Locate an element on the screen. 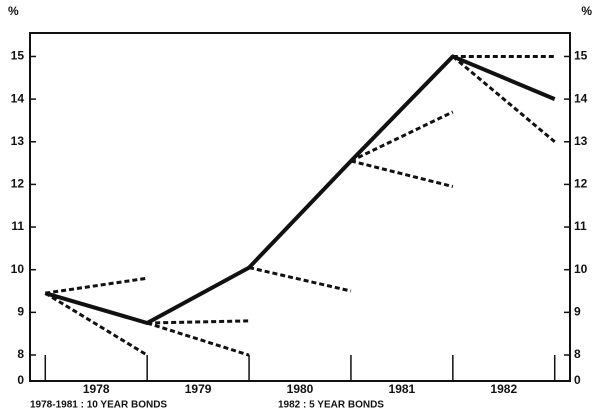 The image size is (600, 413). y-unit-left: % is located at coordinates (13, 11).